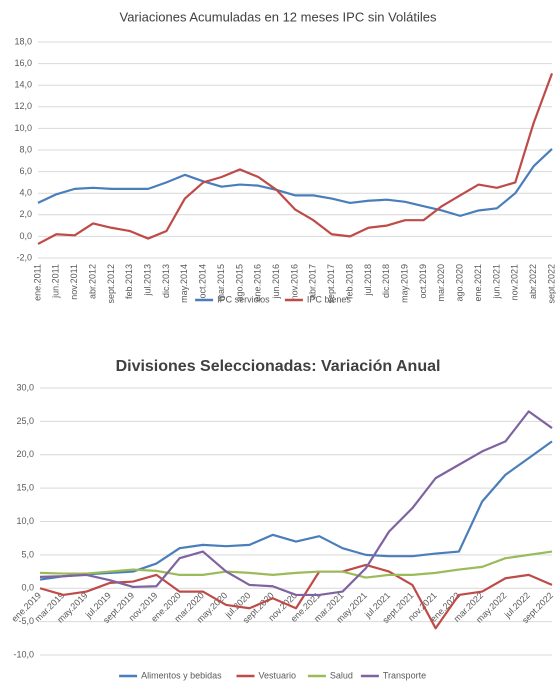 The width and height of the screenshot is (556, 683). Describe the element at coordinates (74, 282) in the screenshot. I see `x-tick-label: nov.2011` at that location.